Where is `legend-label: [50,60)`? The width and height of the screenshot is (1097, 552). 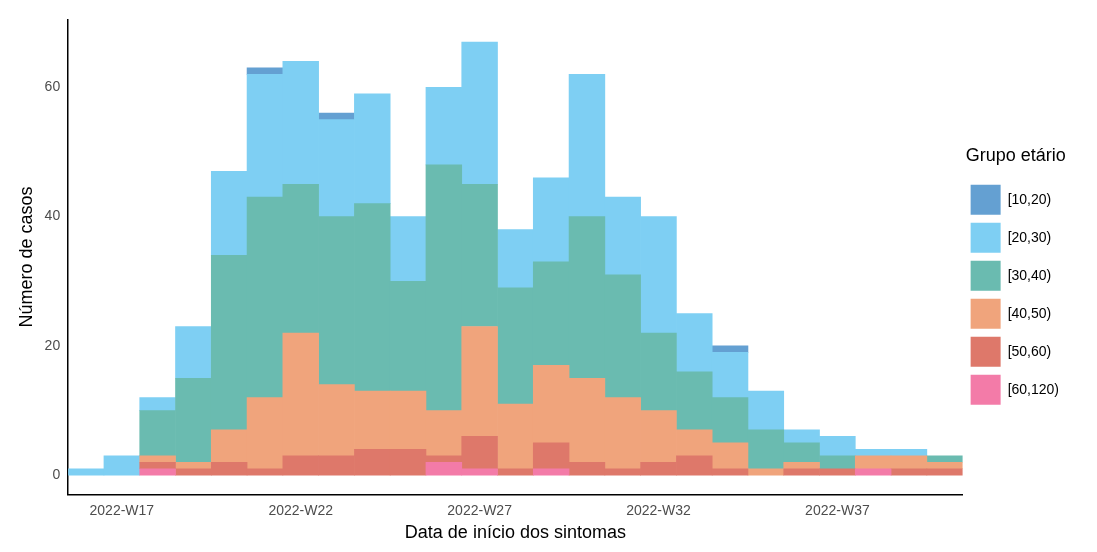
legend-label: [50,60) is located at coordinates (1029, 350).